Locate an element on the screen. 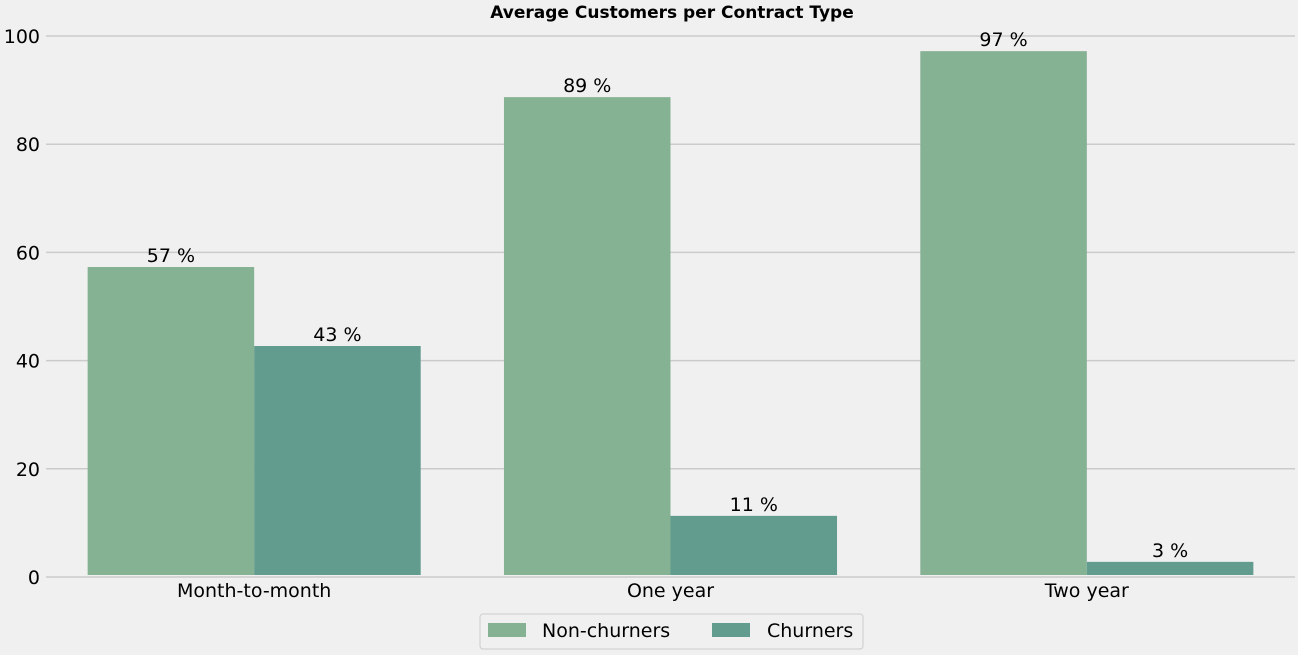 The width and height of the screenshot is (1298, 655). data-label: 57 % is located at coordinates (171, 256).